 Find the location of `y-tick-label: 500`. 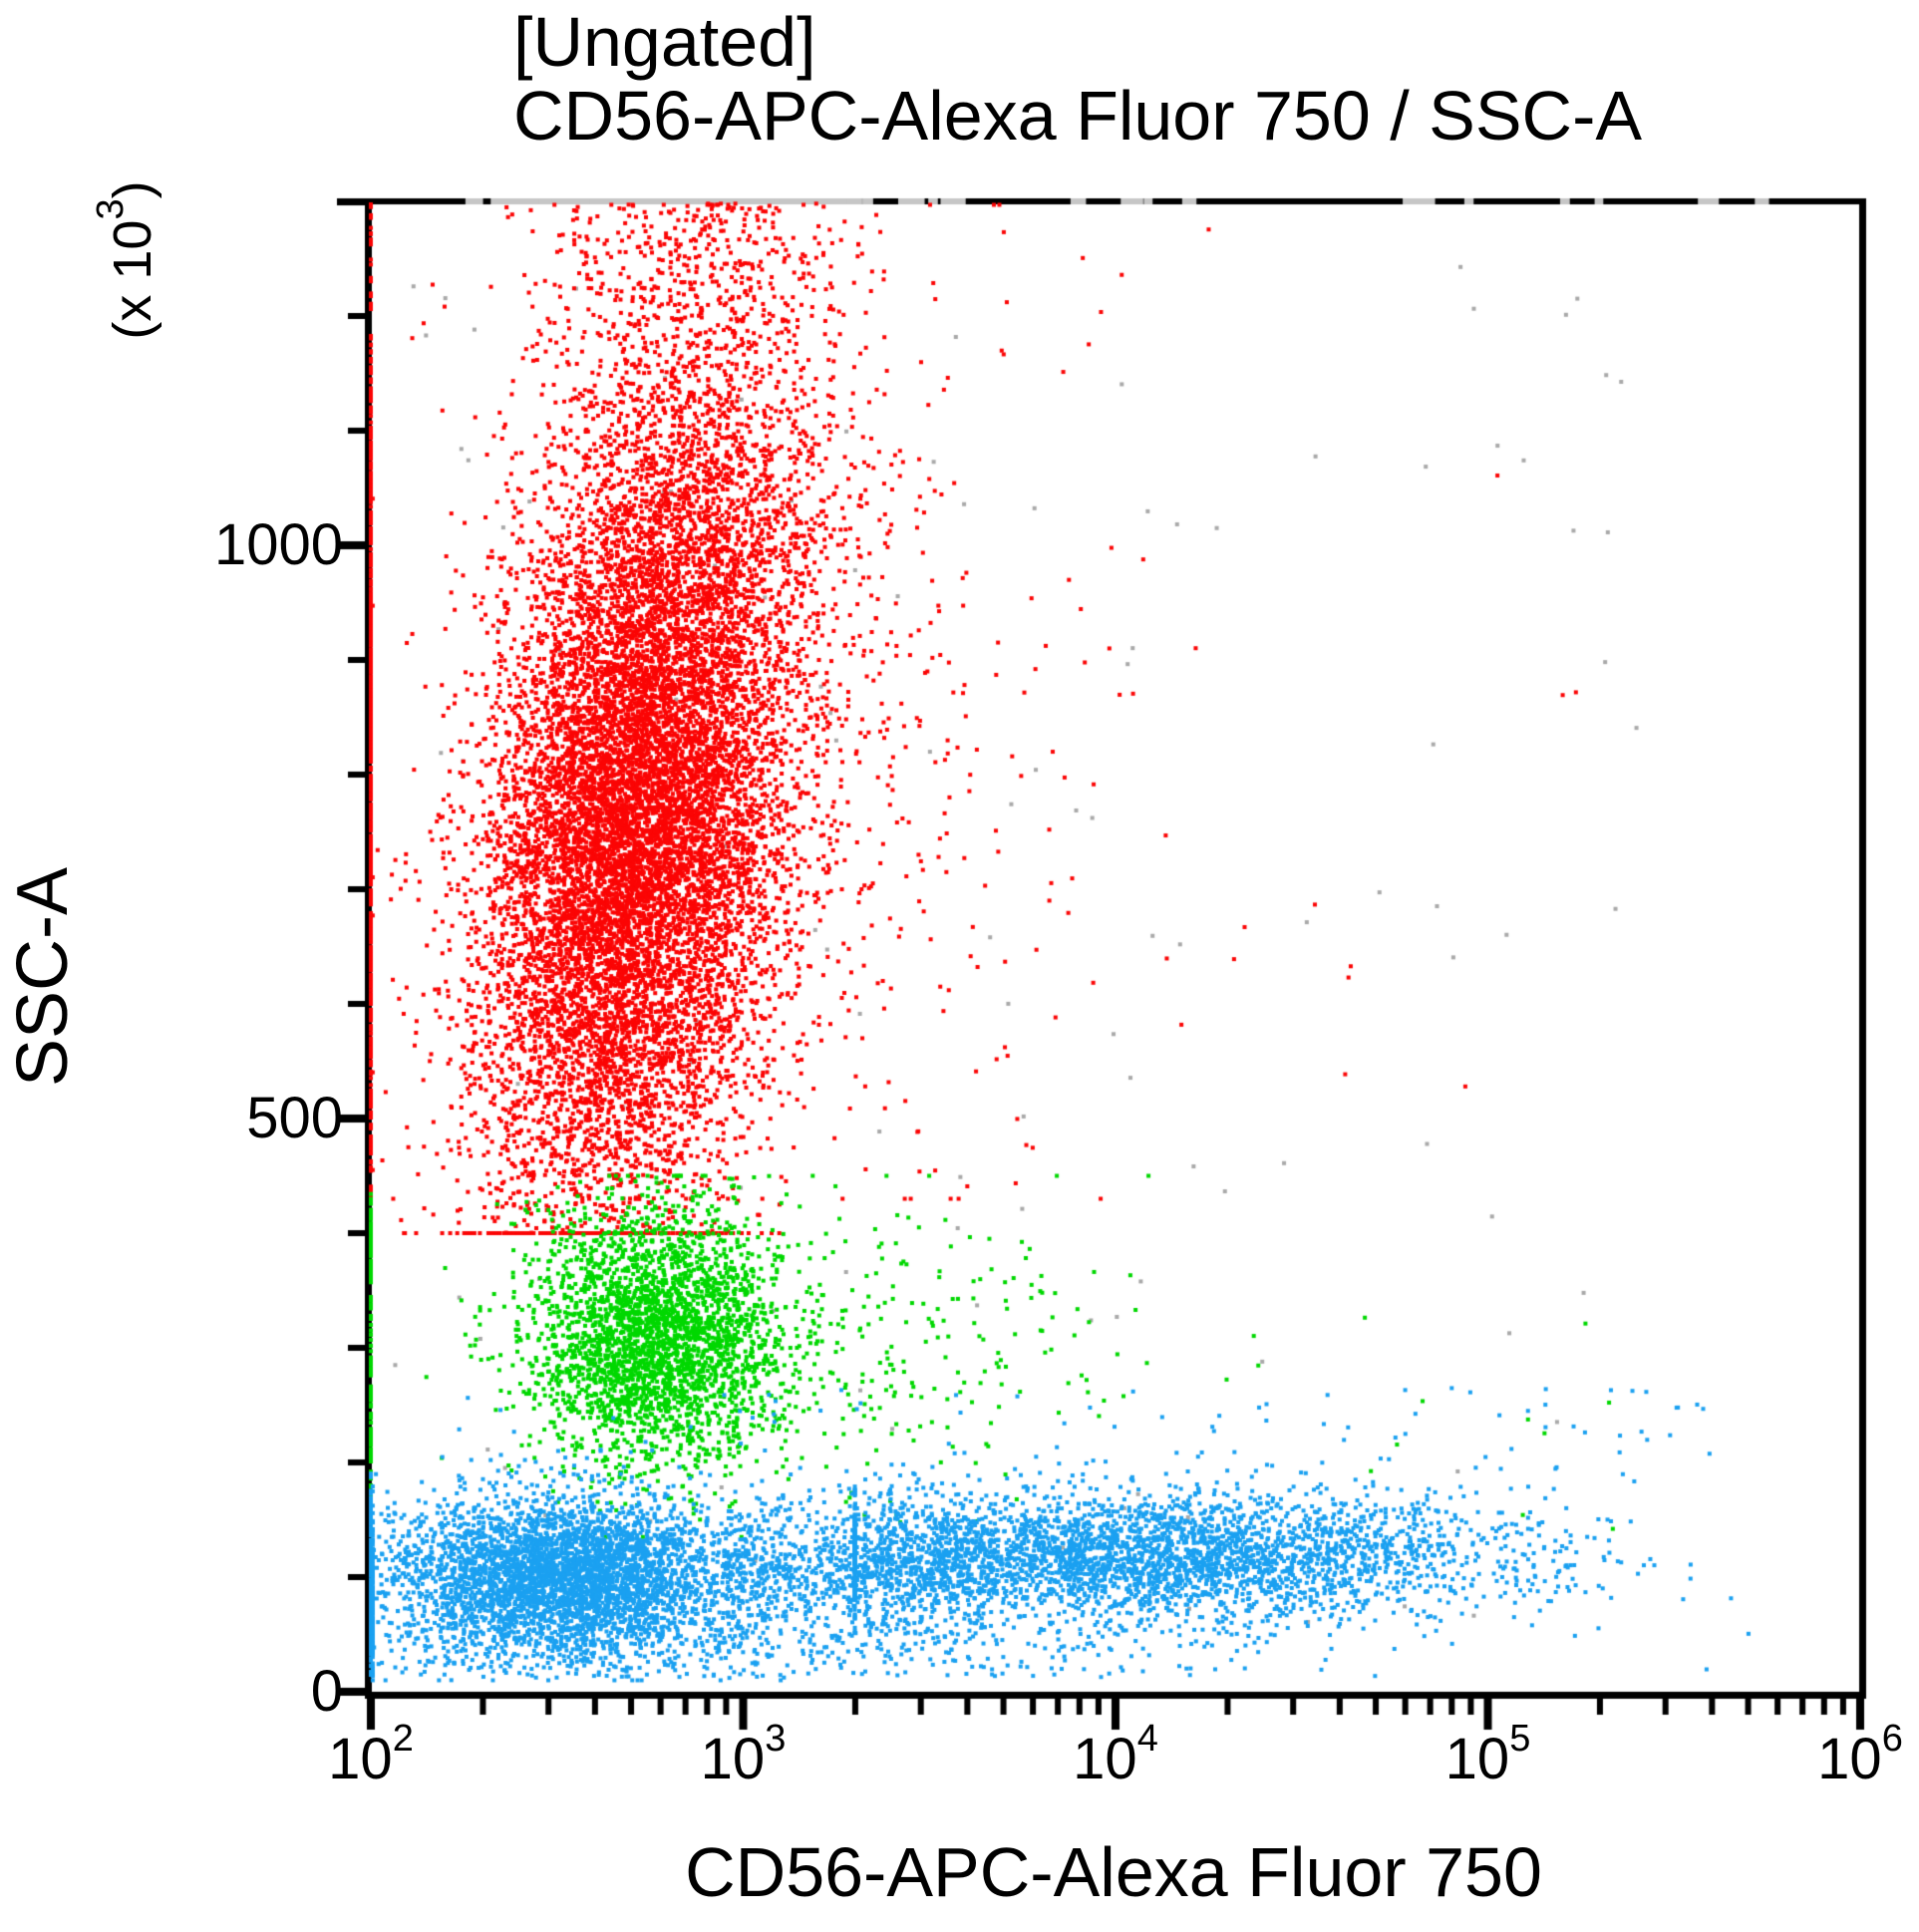

y-tick-label: 500 is located at coordinates (294, 1118).